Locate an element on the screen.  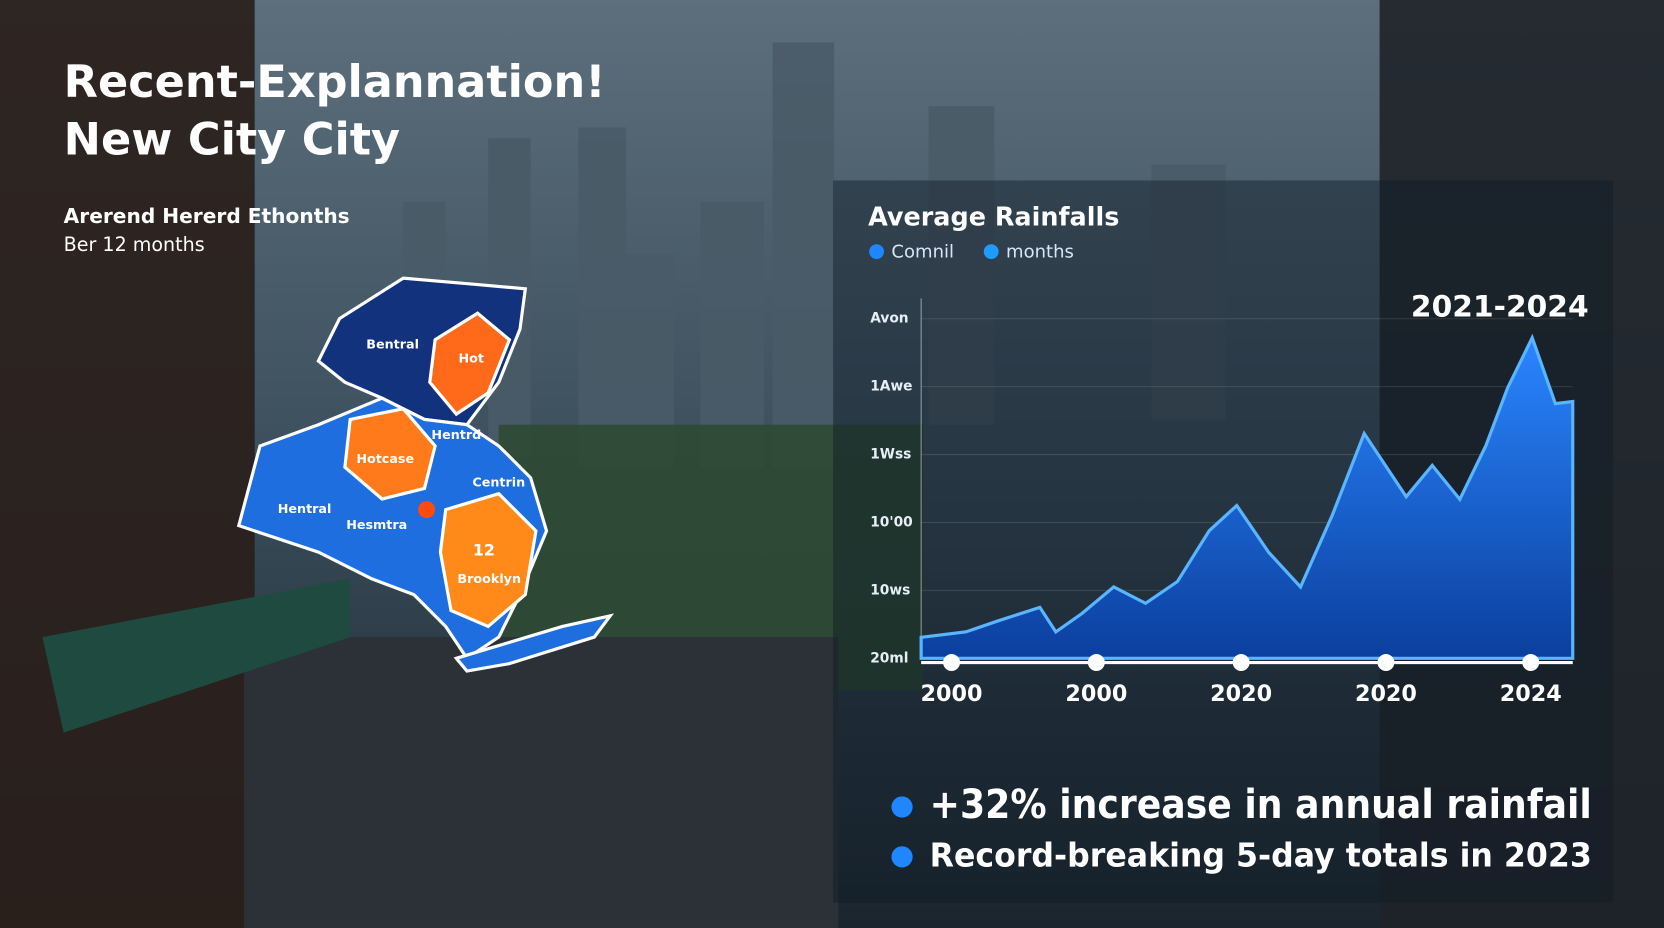
map-label: Hesmtra is located at coordinates (376, 525).